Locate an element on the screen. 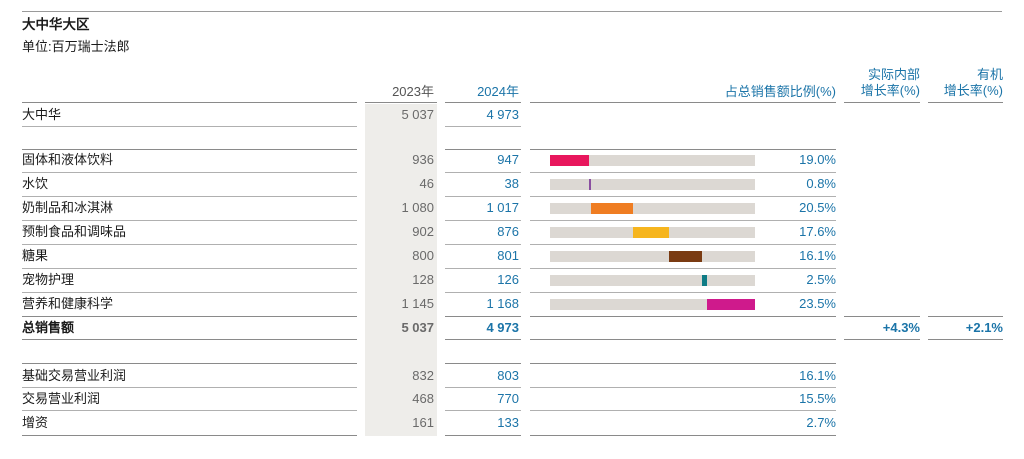  category-label: 宠物护理 is located at coordinates (48, 279).